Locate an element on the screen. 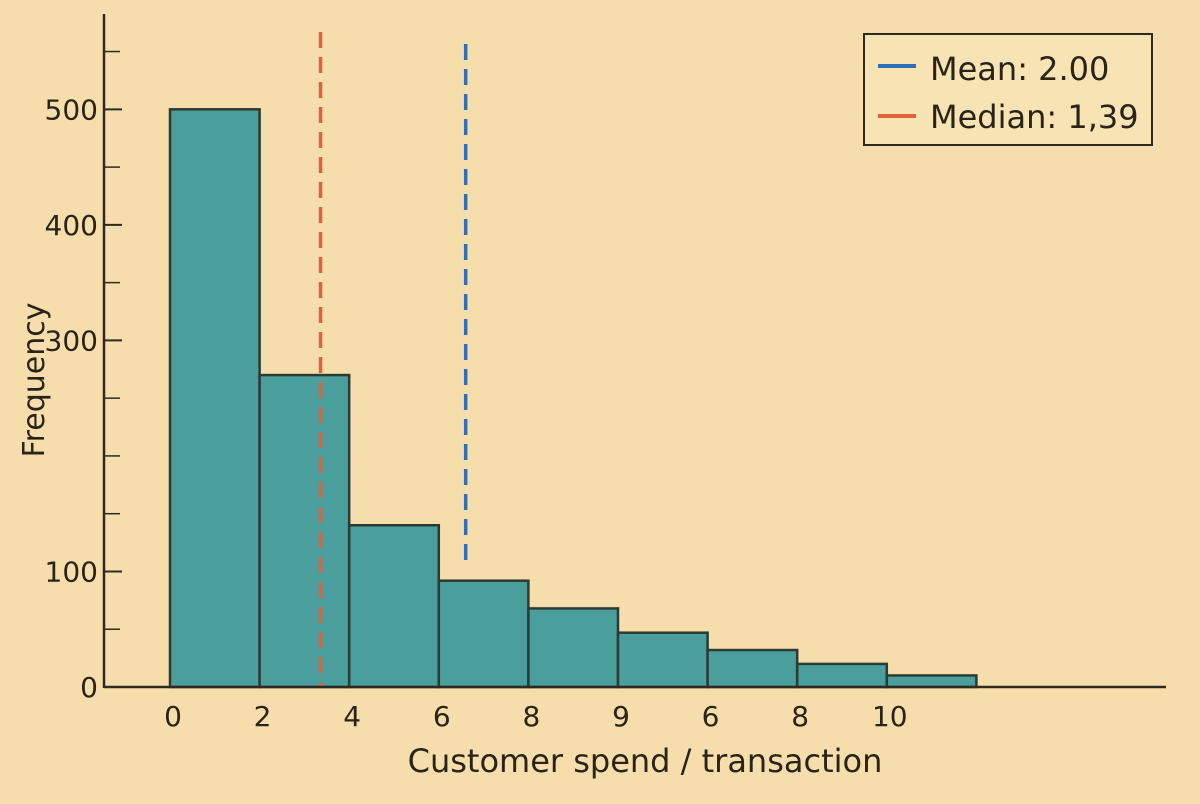 The image size is (1200, 804). legend-mean-label: Mean: 2.00 is located at coordinates (1019, 69).